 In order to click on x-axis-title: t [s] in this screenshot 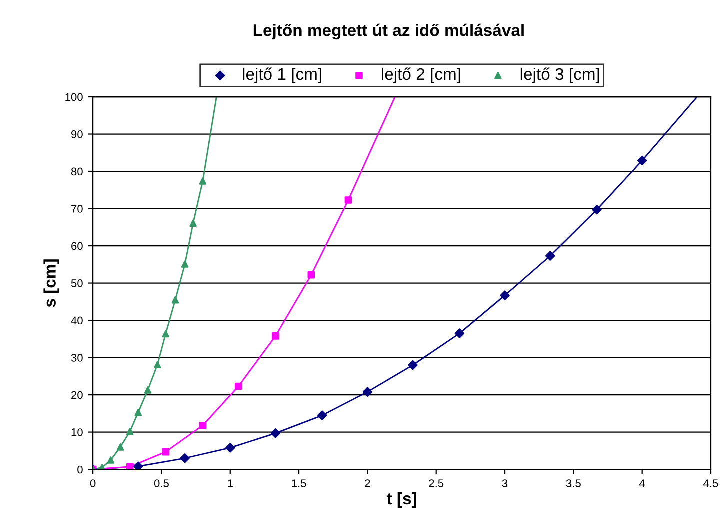, I will do `click(401, 500)`.